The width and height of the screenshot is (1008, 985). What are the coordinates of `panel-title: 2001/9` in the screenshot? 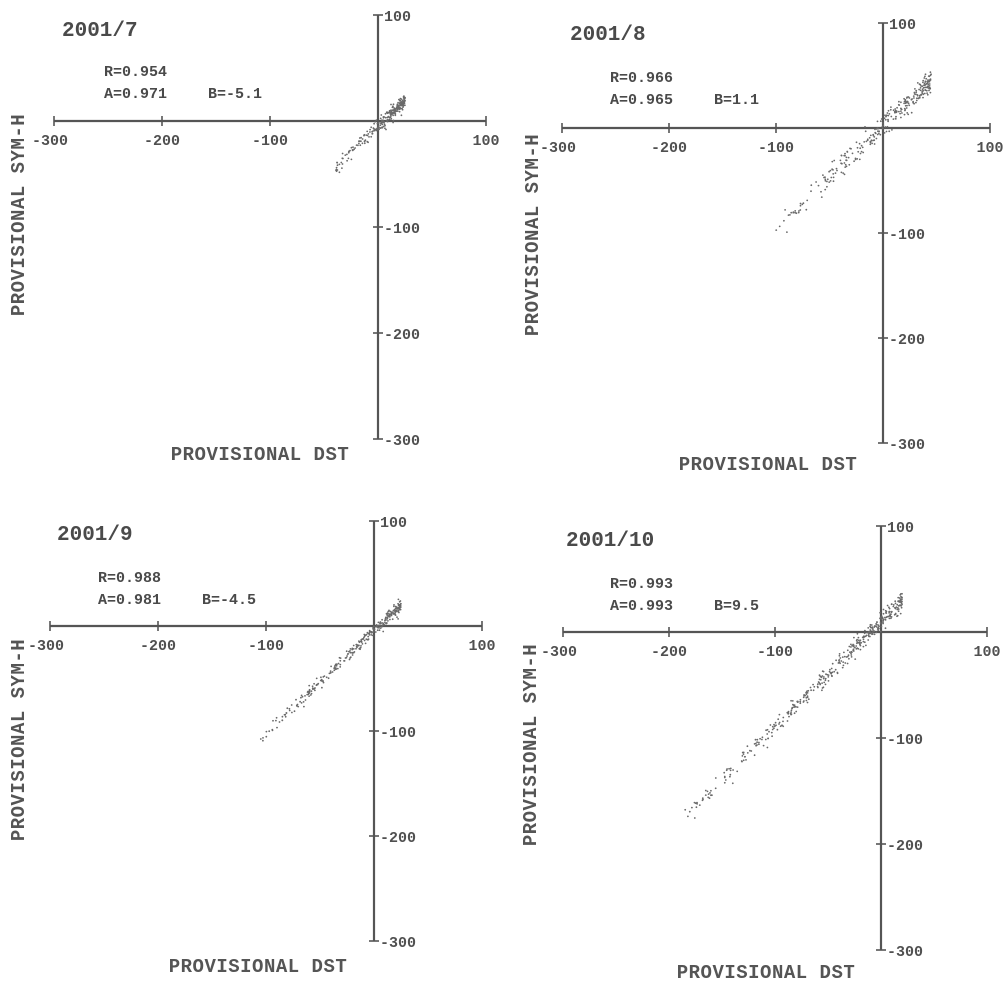 It's located at (95, 535).